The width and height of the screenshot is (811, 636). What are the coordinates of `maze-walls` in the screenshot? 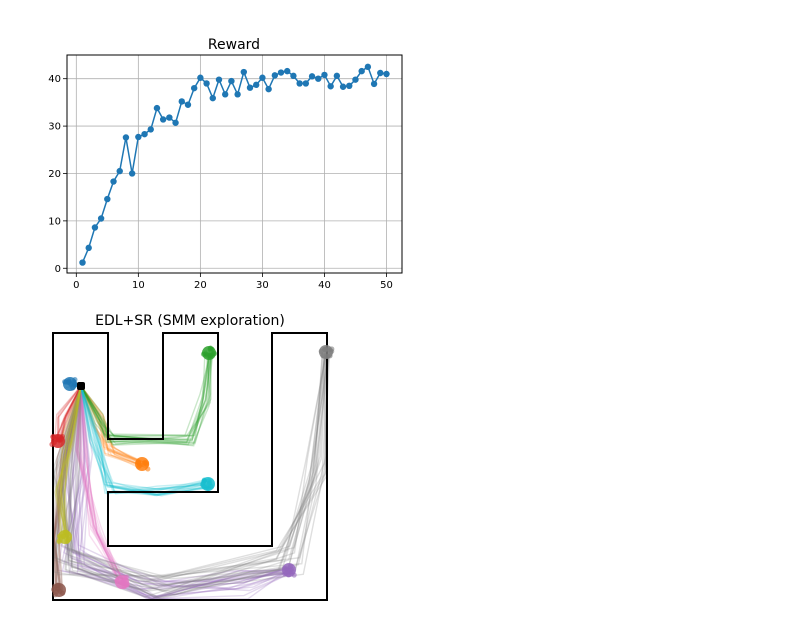 It's located at (190, 466).